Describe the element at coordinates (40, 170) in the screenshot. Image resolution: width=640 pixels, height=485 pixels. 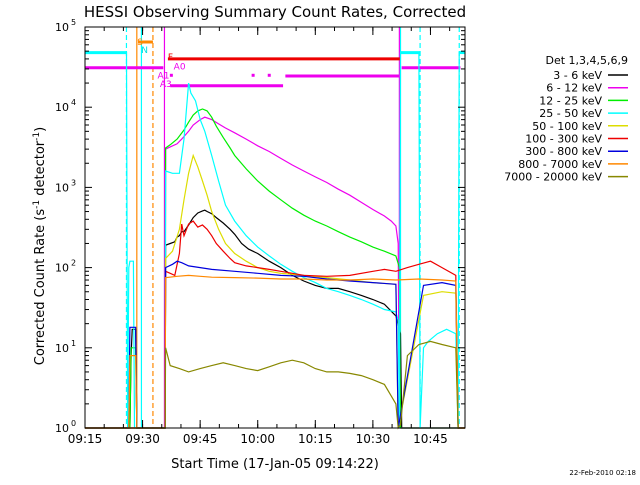
I see `y-axis-label-part2: detector` at that location.